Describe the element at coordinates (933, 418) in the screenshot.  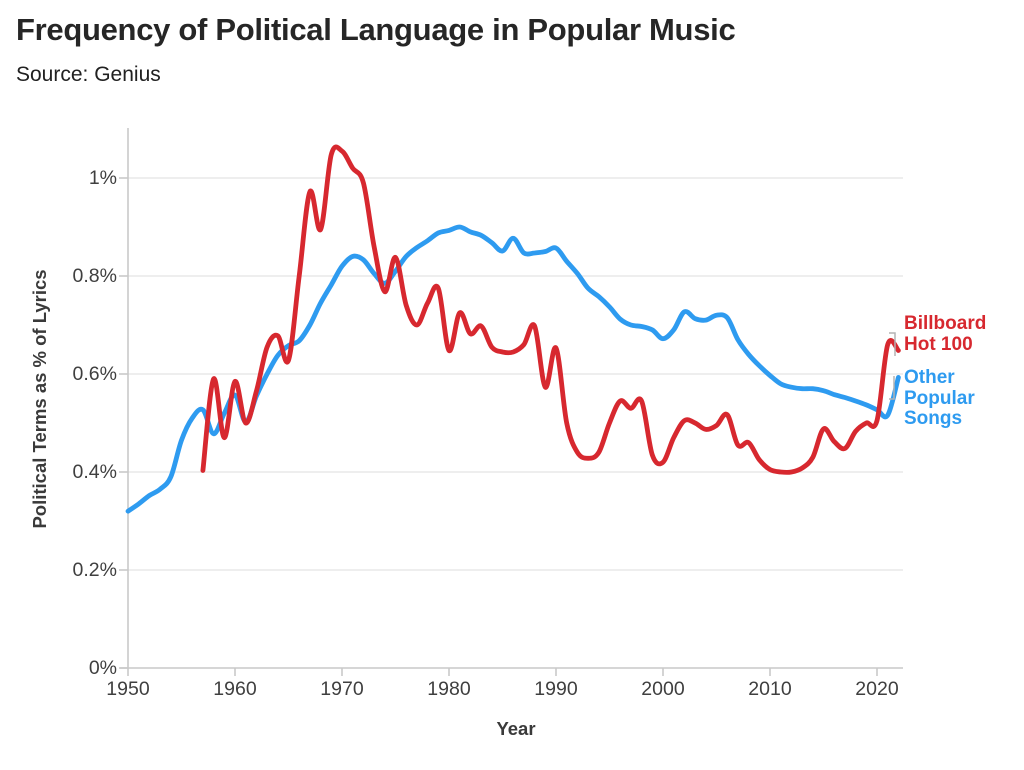
I see `series-label-line: Songs` at that location.